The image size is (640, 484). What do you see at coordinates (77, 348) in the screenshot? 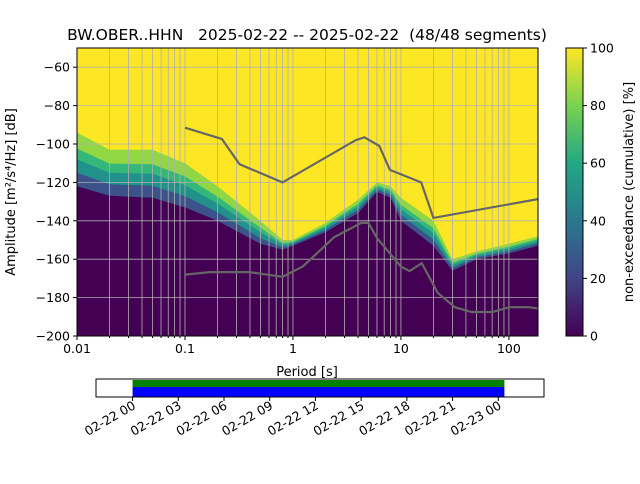
I see `x-tick-label: 0.01` at bounding box center [77, 348].